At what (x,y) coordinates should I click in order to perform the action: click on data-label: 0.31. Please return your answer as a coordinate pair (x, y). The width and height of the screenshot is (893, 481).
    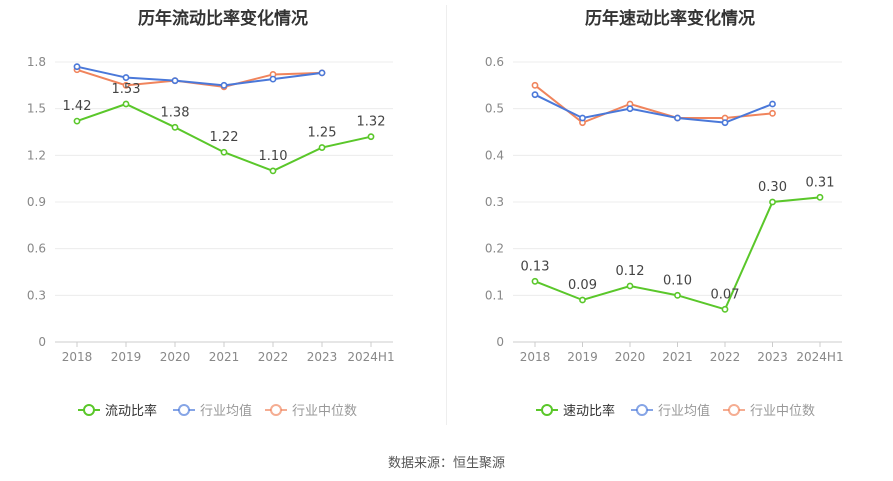
    Looking at the image, I should click on (820, 182).